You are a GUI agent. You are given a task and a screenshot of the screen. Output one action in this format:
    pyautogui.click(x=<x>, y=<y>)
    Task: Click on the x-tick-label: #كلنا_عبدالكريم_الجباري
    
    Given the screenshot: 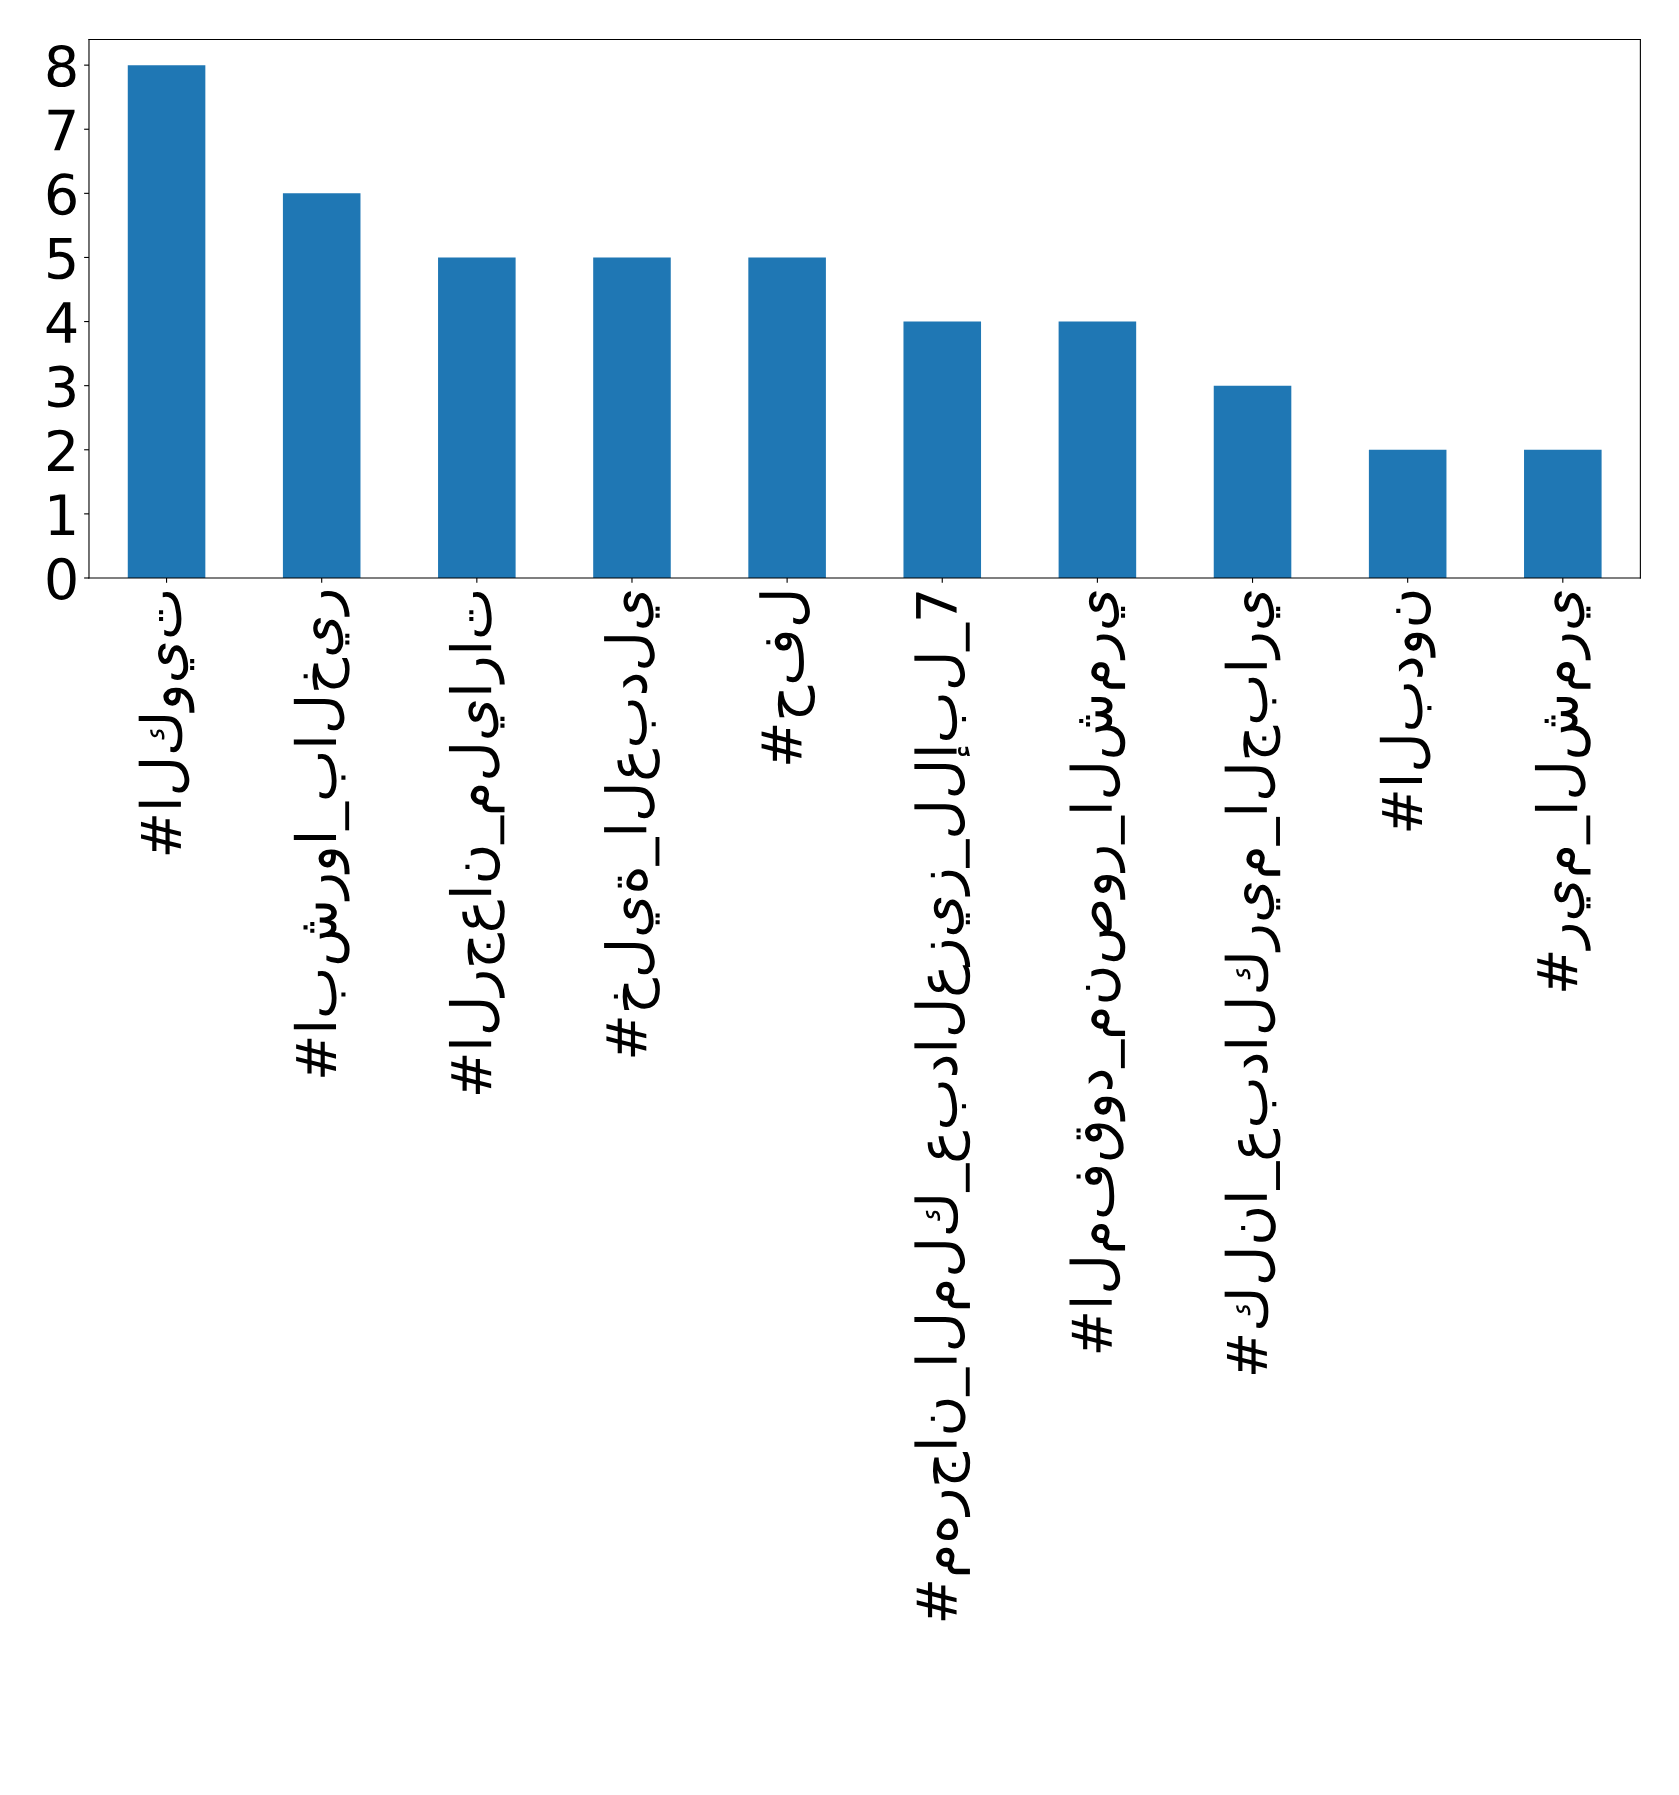 What is the action you would take?
    pyautogui.click(x=1252, y=983)
    